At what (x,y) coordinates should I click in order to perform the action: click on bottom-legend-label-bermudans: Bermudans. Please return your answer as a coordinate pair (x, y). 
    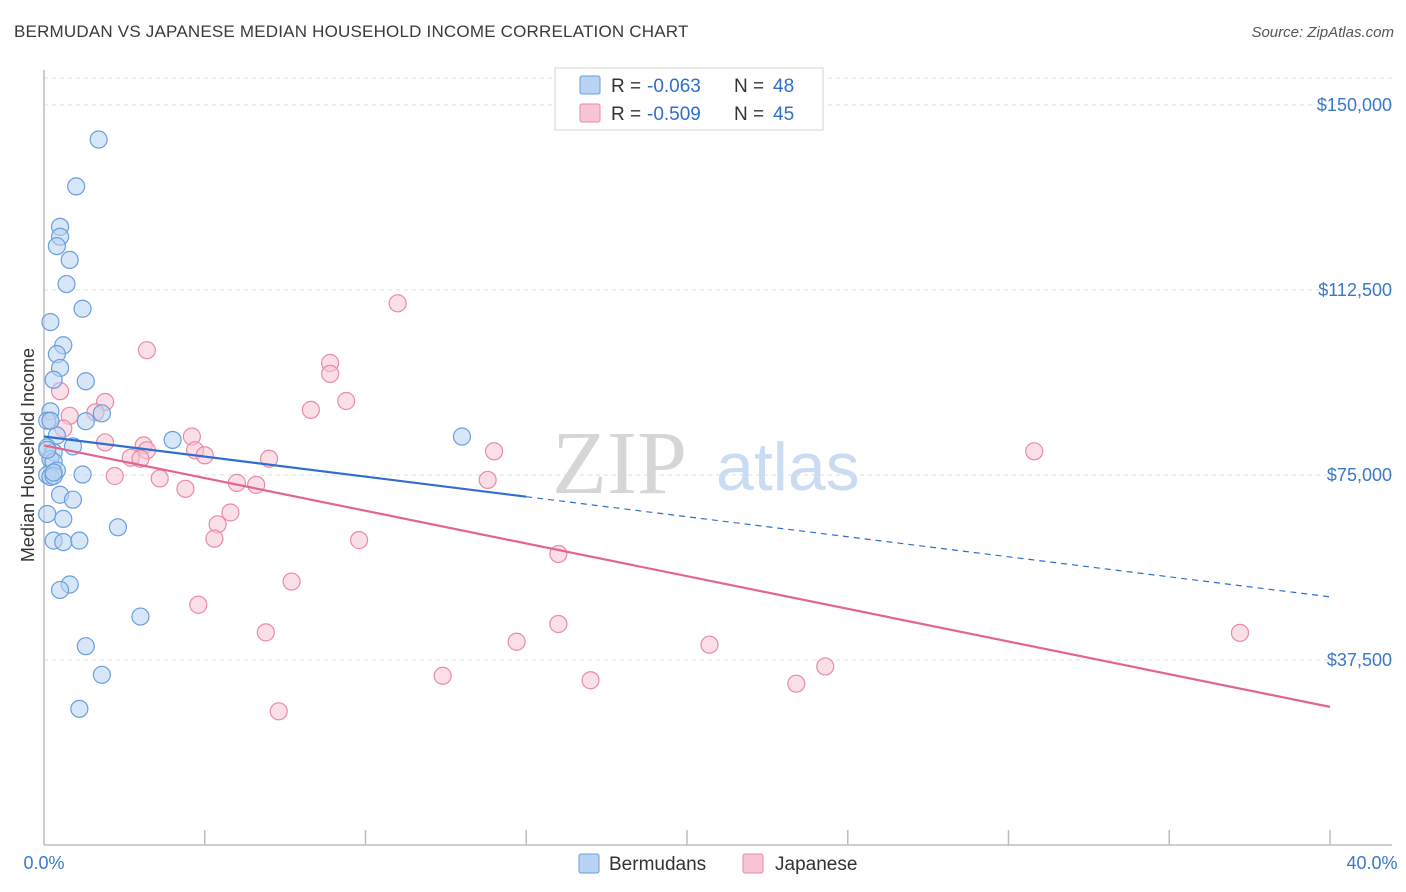
    Looking at the image, I should click on (657, 864).